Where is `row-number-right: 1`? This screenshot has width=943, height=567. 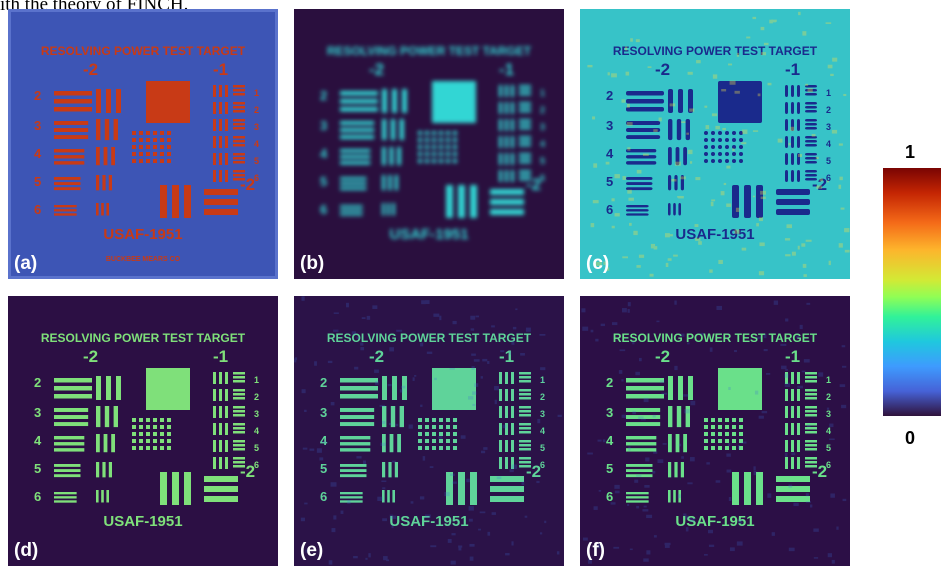 row-number-right: 1 is located at coordinates (256, 93).